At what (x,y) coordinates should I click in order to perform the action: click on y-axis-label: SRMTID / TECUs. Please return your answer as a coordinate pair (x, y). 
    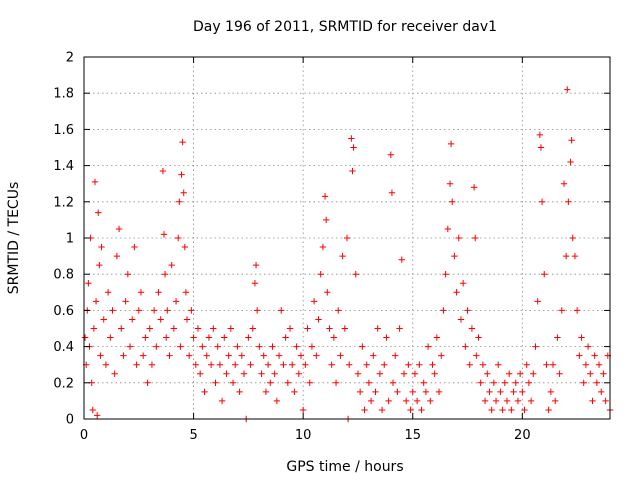
    Looking at the image, I should click on (14, 238).